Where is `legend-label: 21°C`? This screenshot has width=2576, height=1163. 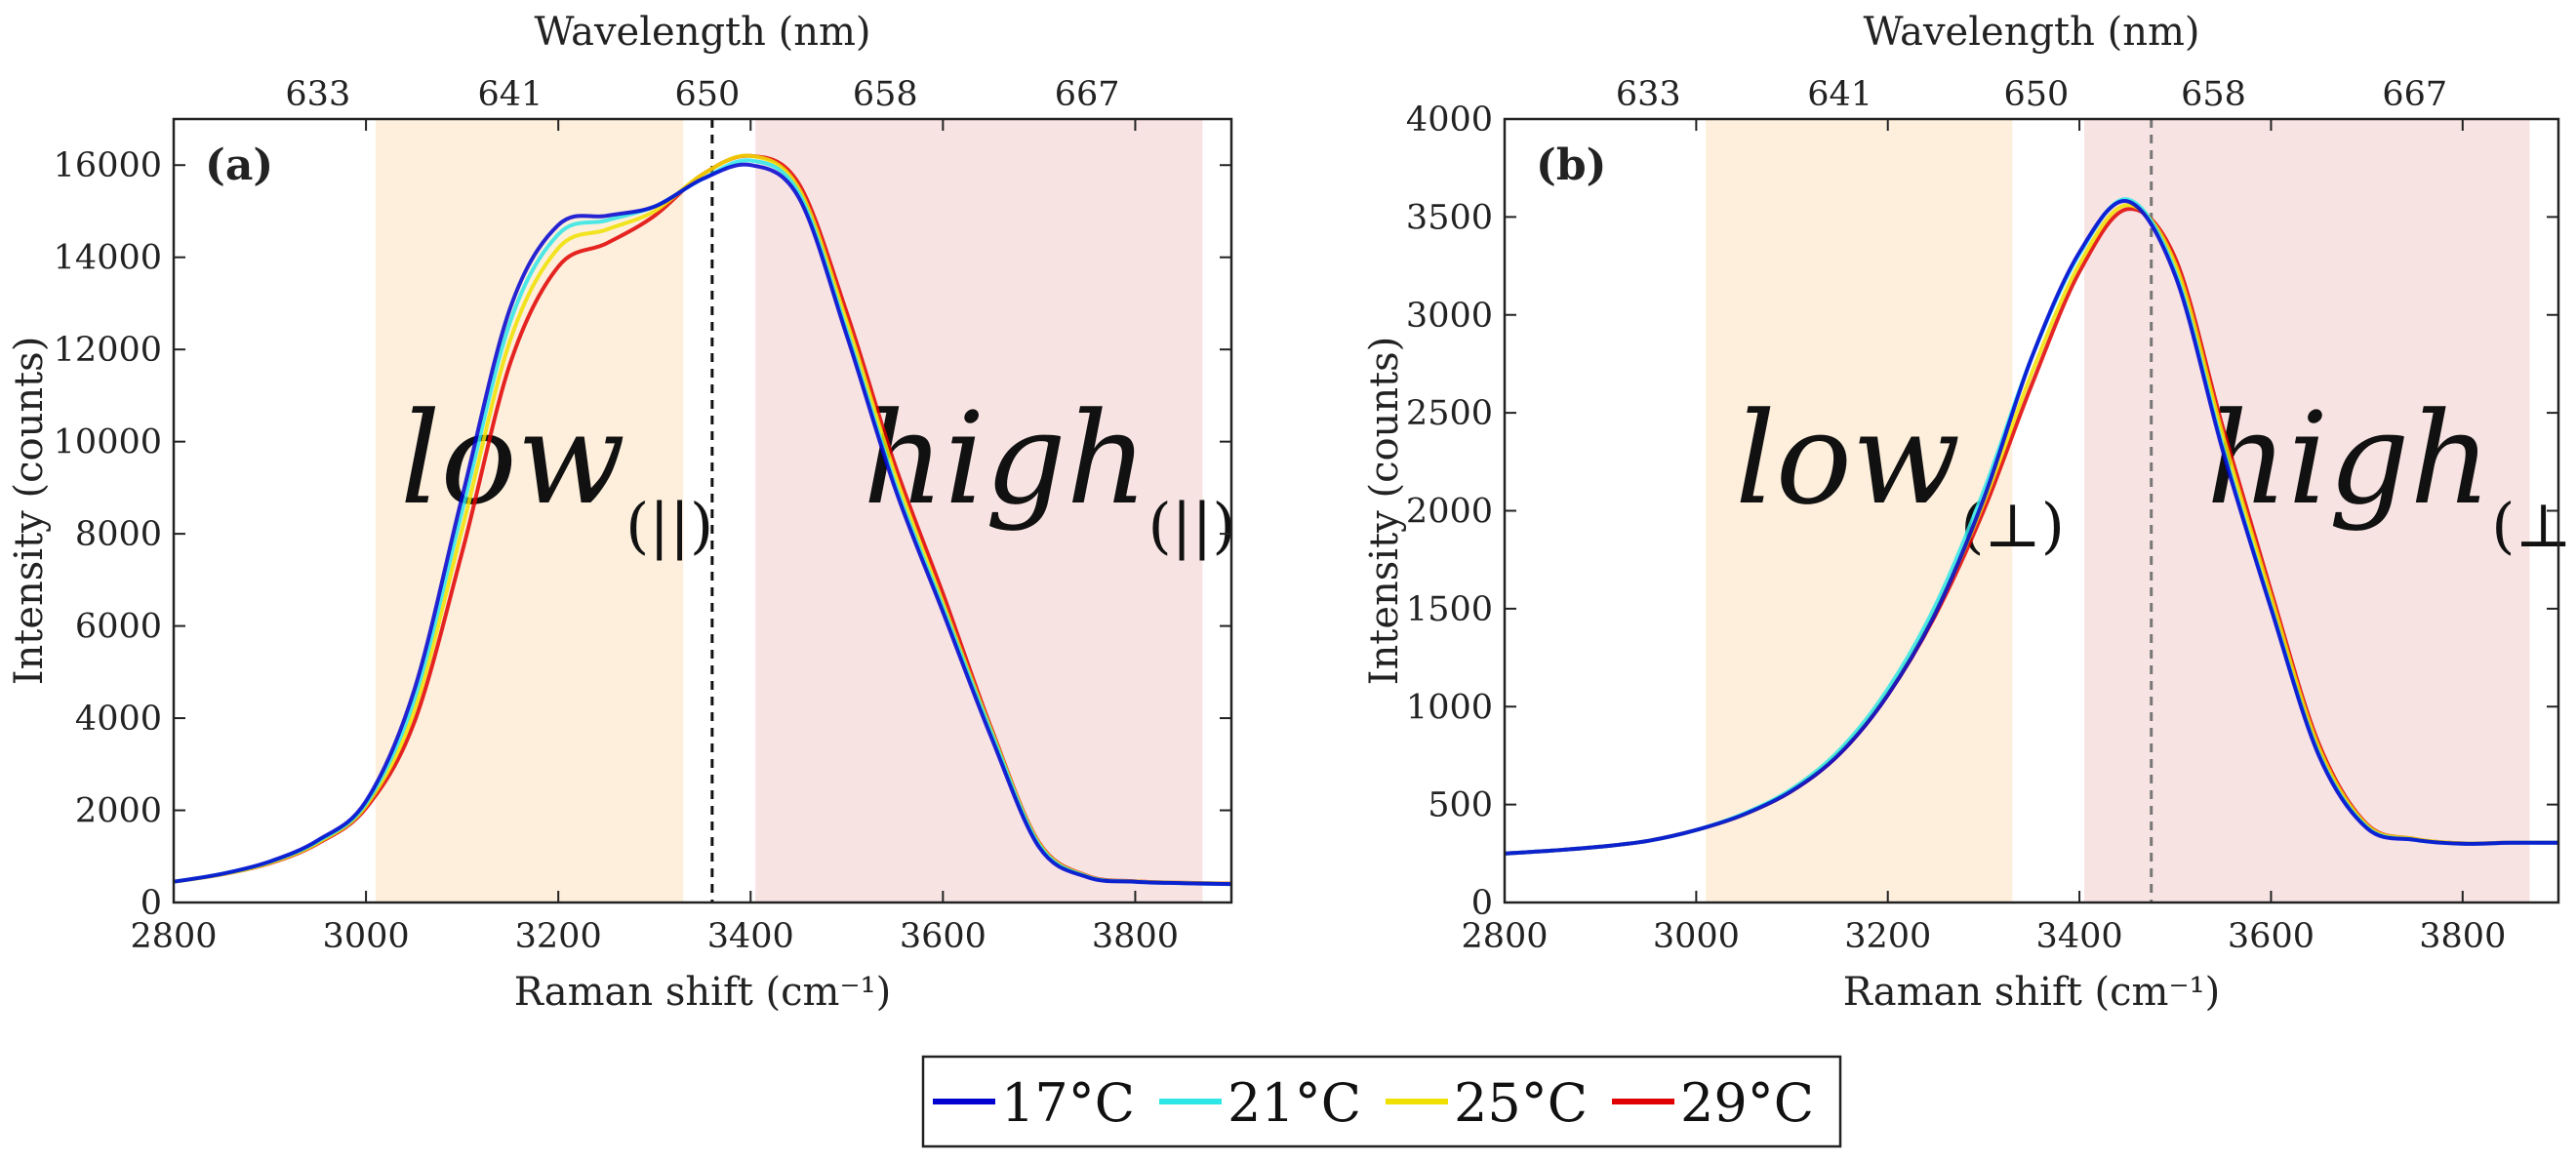 legend-label: 21°C is located at coordinates (1294, 1103).